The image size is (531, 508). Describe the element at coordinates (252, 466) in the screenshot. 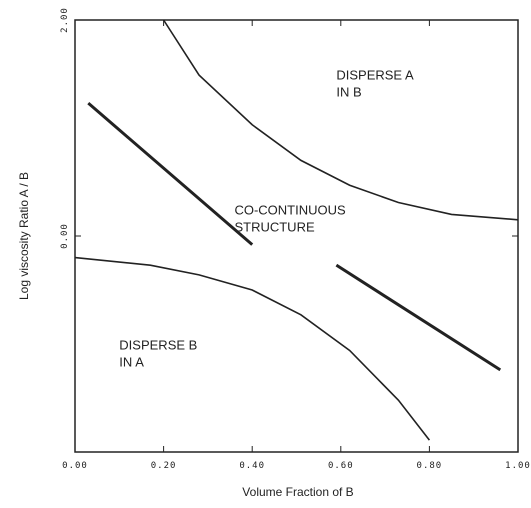

I see `x-tick-label: 0.40` at that location.